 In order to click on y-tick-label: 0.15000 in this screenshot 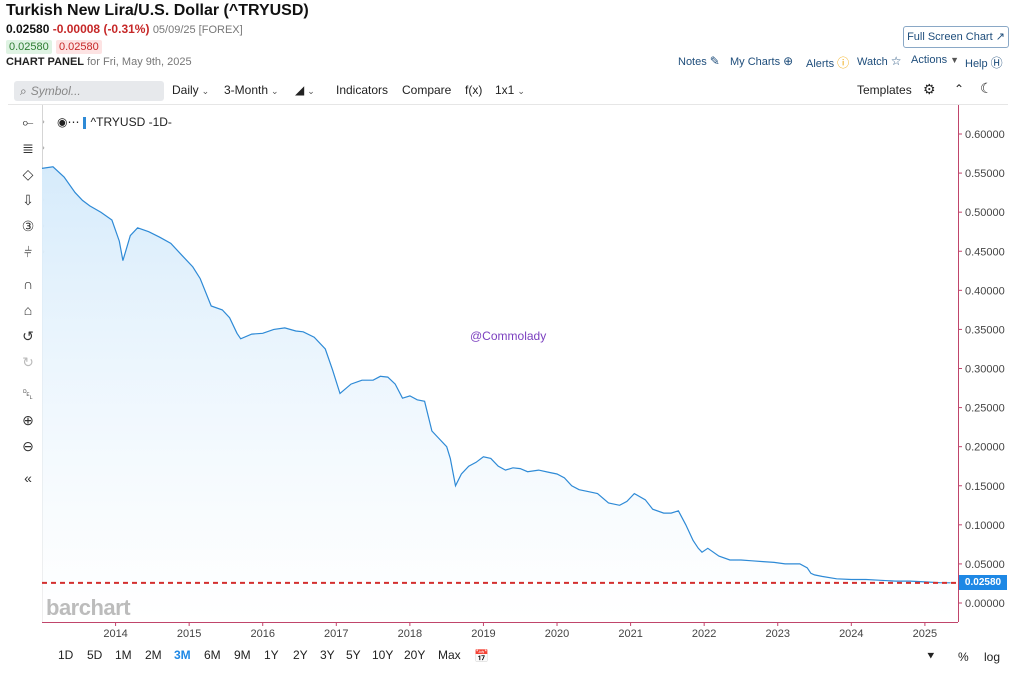, I will do `click(985, 487)`.